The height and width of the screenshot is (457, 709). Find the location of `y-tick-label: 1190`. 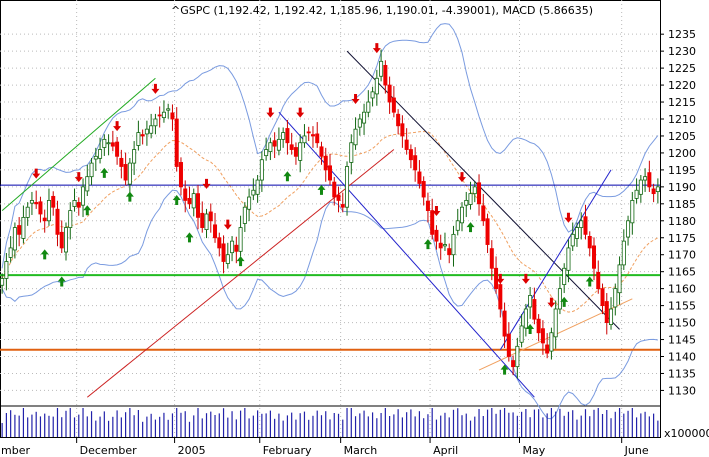

y-tick-label: 1190 is located at coordinates (682, 187).